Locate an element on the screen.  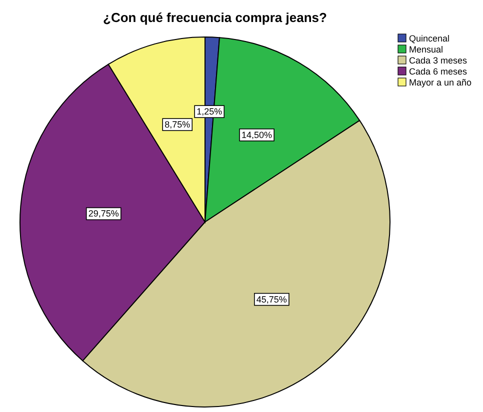
chart-title: ¿Con qué frecuencia compra jeans? is located at coordinates (215, 17).